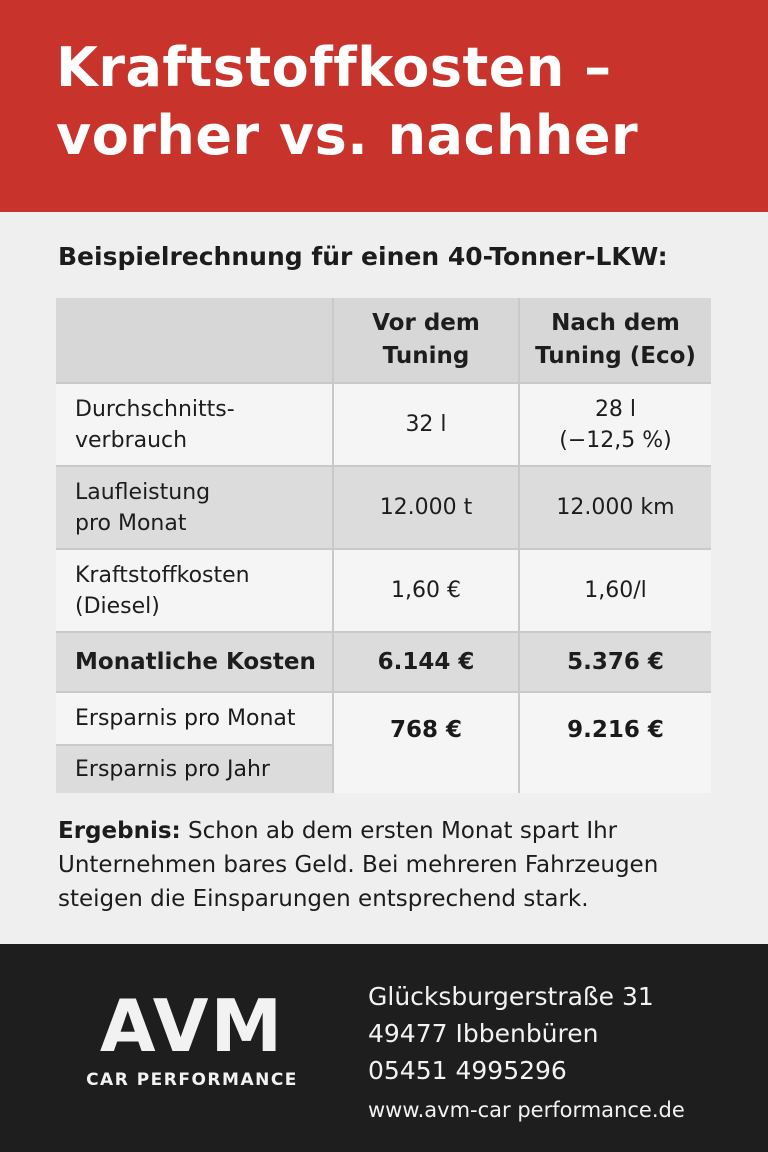 The width and height of the screenshot is (768, 1152). Describe the element at coordinates (615, 409) in the screenshot. I see `value-after-line1: 28 l` at that location.